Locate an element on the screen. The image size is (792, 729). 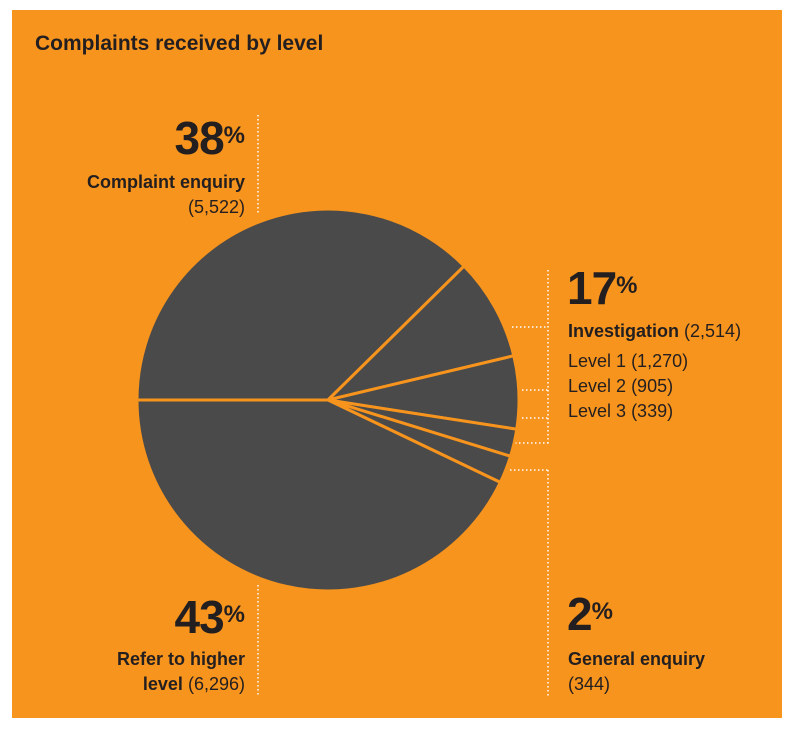
category-label: Level 3 (339) is located at coordinates (620, 411).